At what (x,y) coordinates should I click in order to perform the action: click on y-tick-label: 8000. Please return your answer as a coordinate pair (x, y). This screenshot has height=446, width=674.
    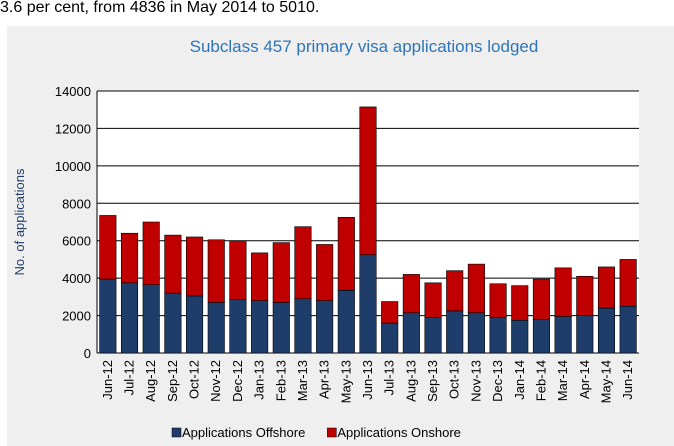
    Looking at the image, I should click on (76, 203).